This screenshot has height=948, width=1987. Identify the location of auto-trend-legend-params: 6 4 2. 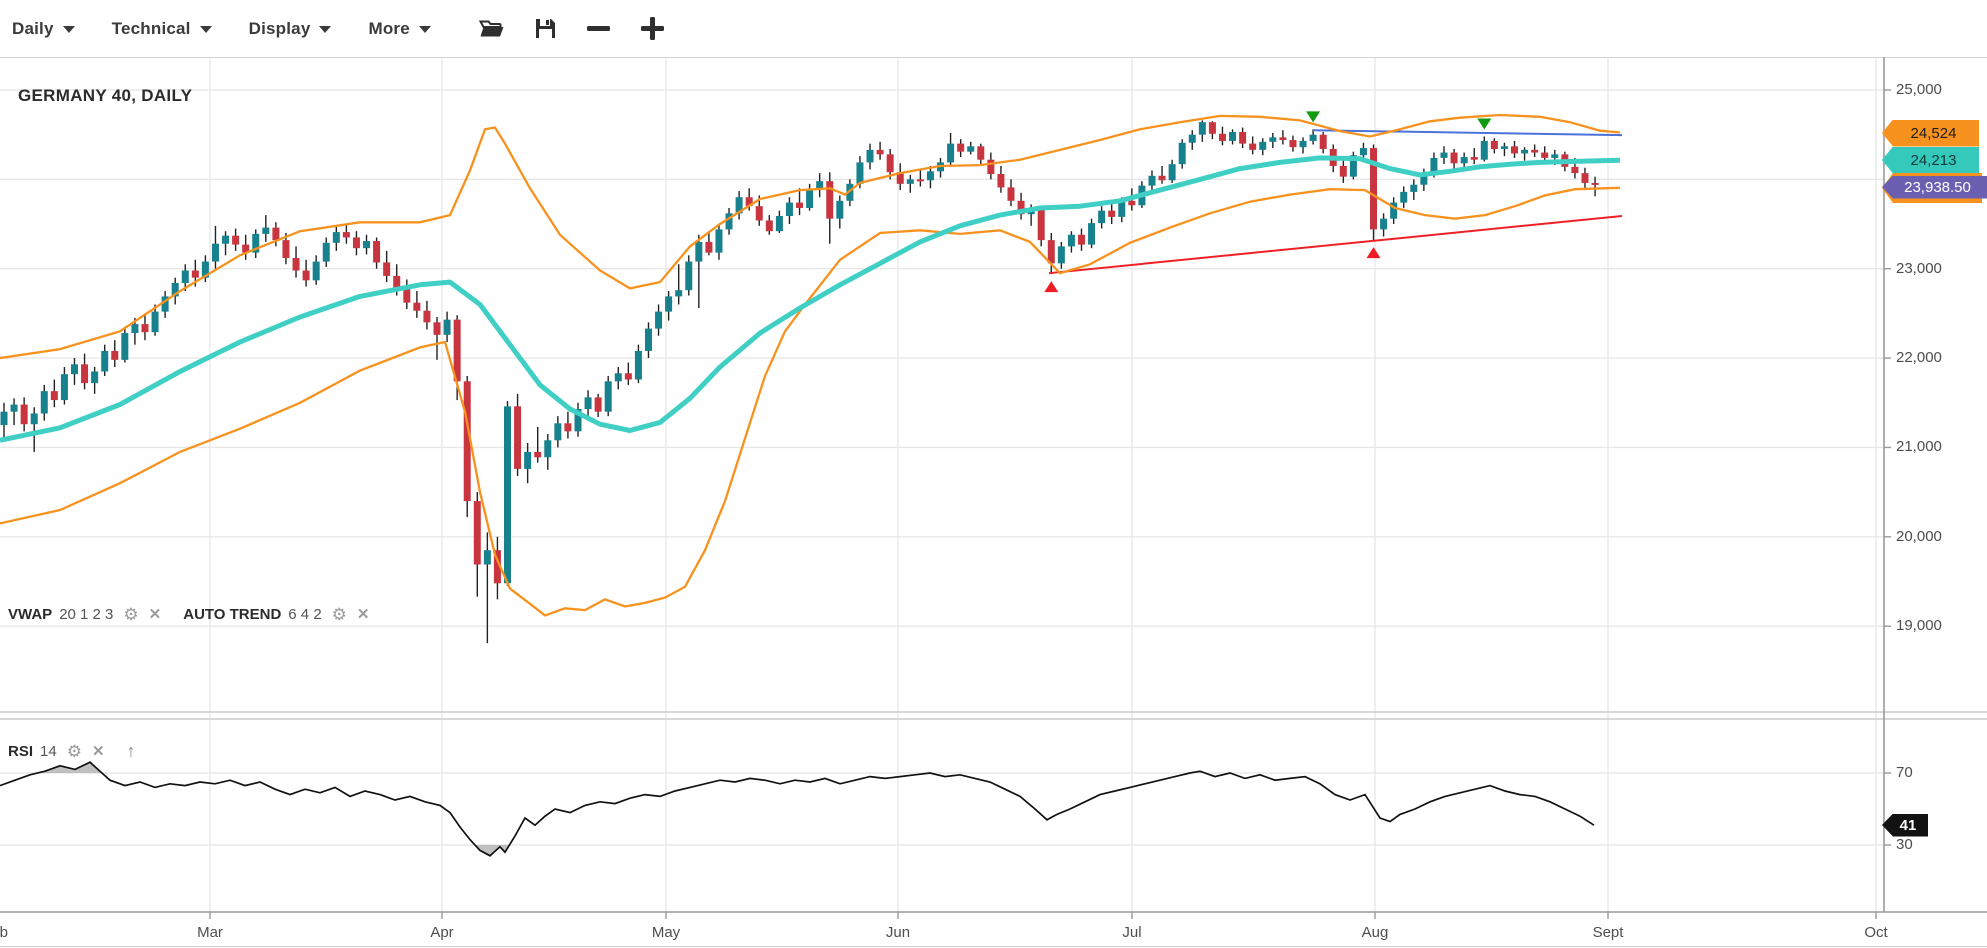
(305, 614).